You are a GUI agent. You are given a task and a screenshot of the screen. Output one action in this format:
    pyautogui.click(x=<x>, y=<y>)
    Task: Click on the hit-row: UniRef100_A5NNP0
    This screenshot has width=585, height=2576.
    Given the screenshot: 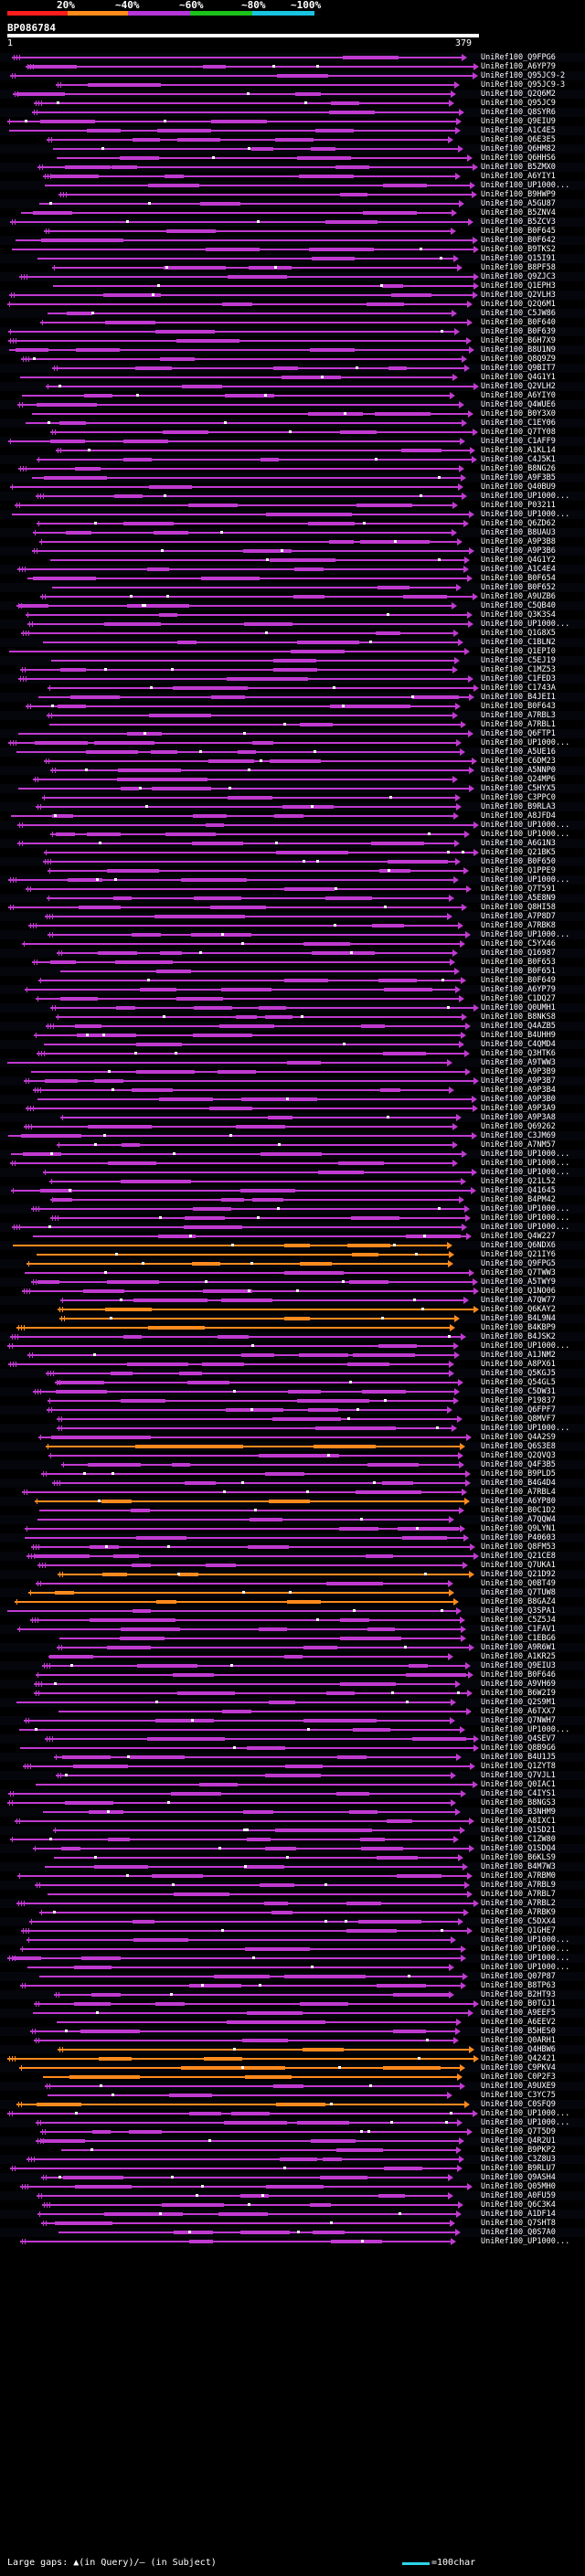 What is the action you would take?
    pyautogui.click(x=293, y=770)
    